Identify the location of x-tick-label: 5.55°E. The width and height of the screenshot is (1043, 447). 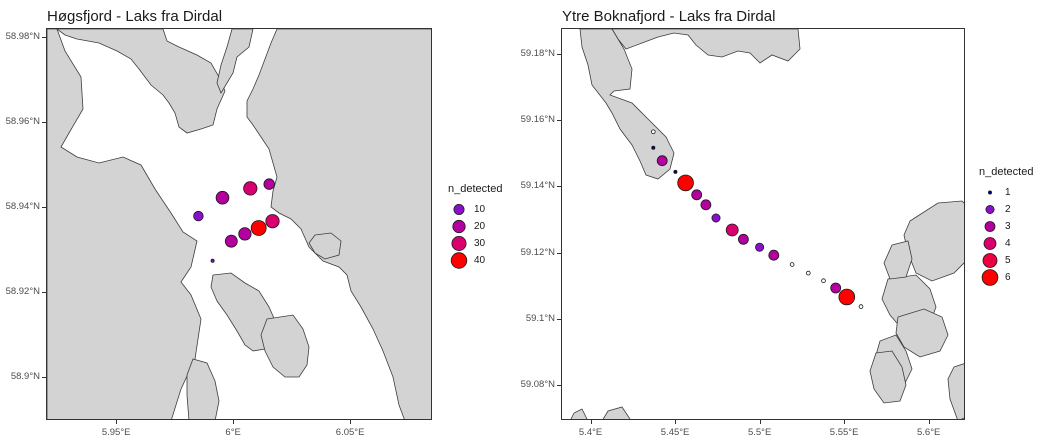
(844, 432).